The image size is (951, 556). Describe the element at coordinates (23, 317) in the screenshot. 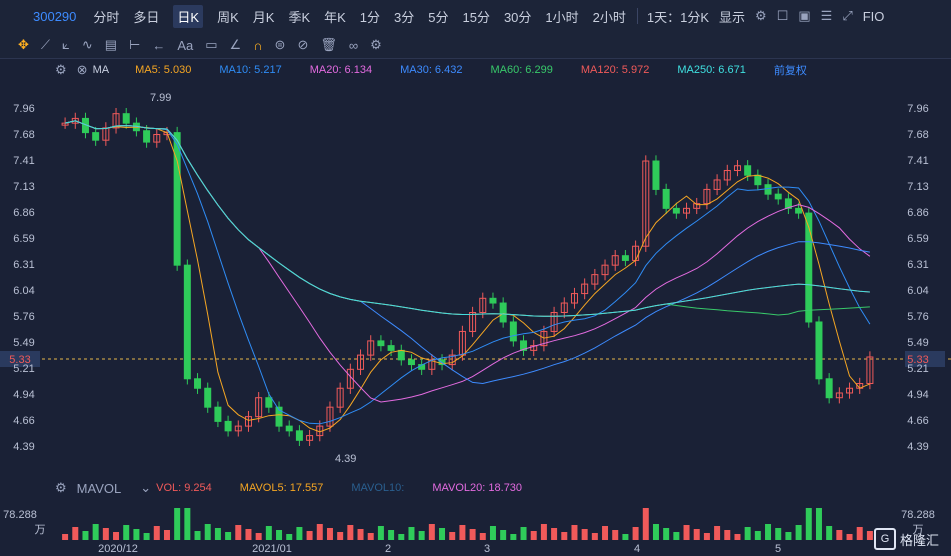

I see `price-tick-left: 5.76` at that location.